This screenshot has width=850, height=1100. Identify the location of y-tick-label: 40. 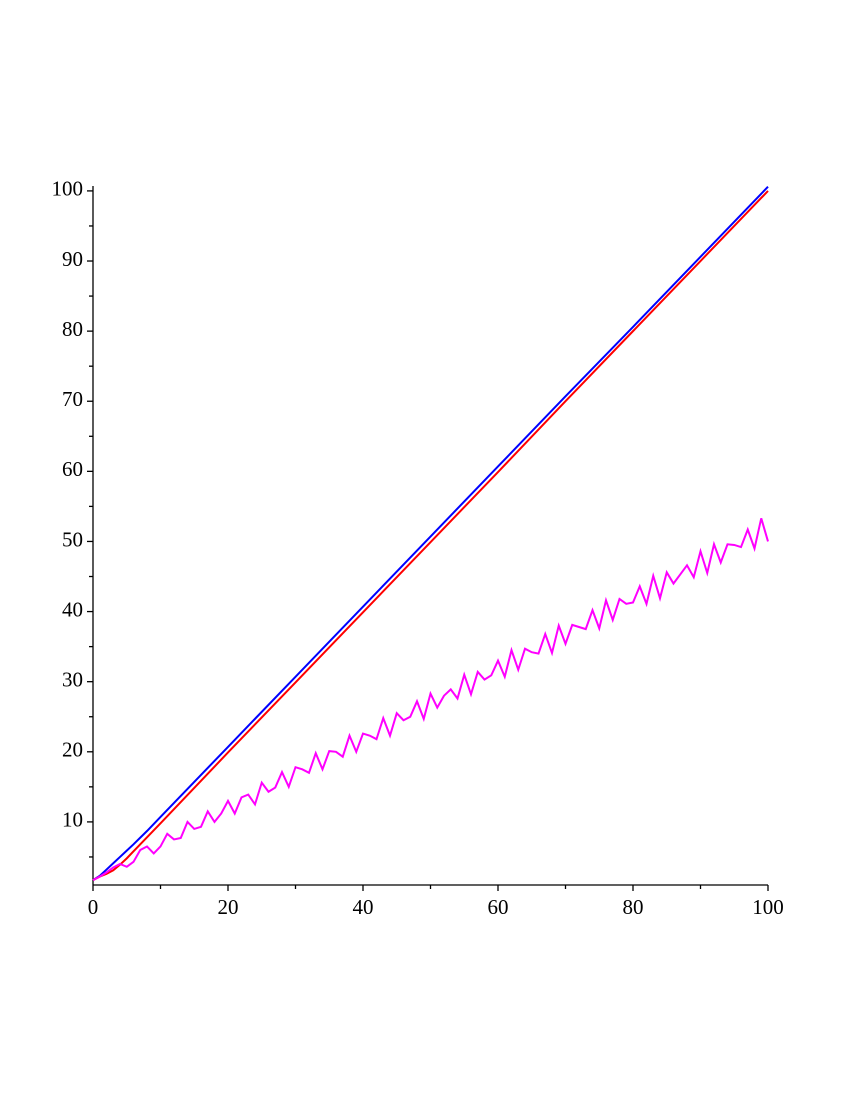
(72, 609).